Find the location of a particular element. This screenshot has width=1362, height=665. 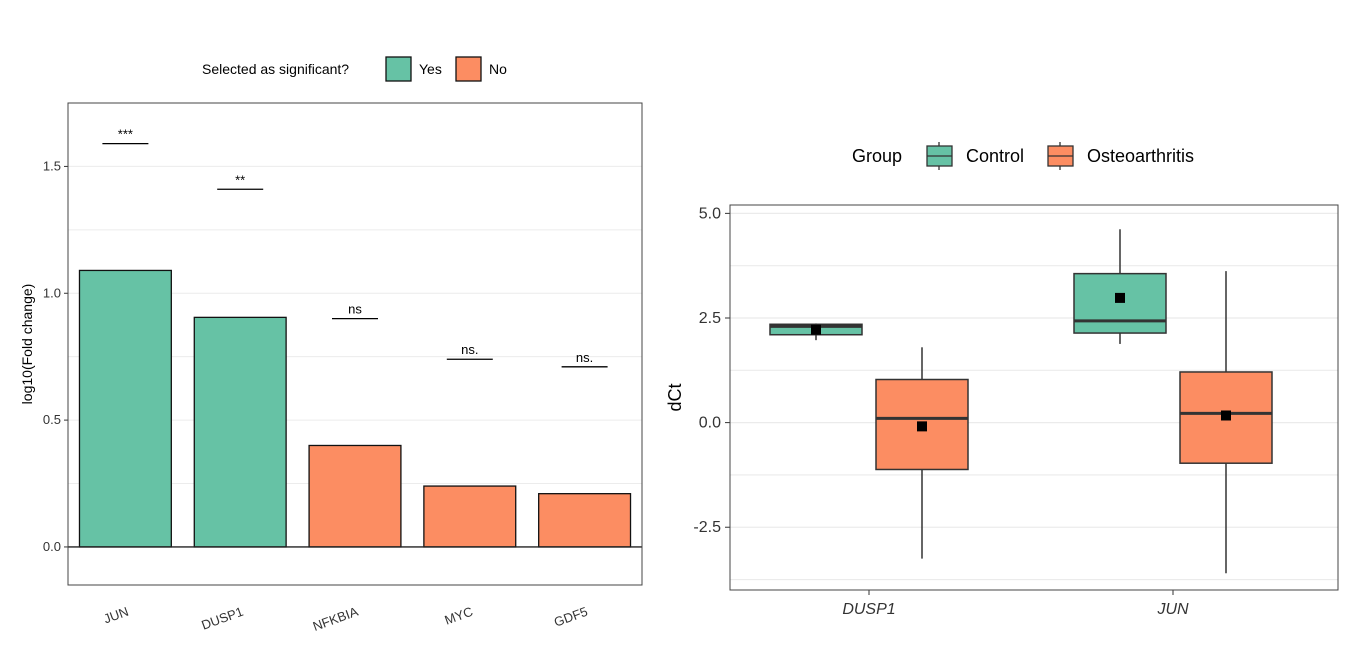

bar-myc is located at coordinates (470, 516).